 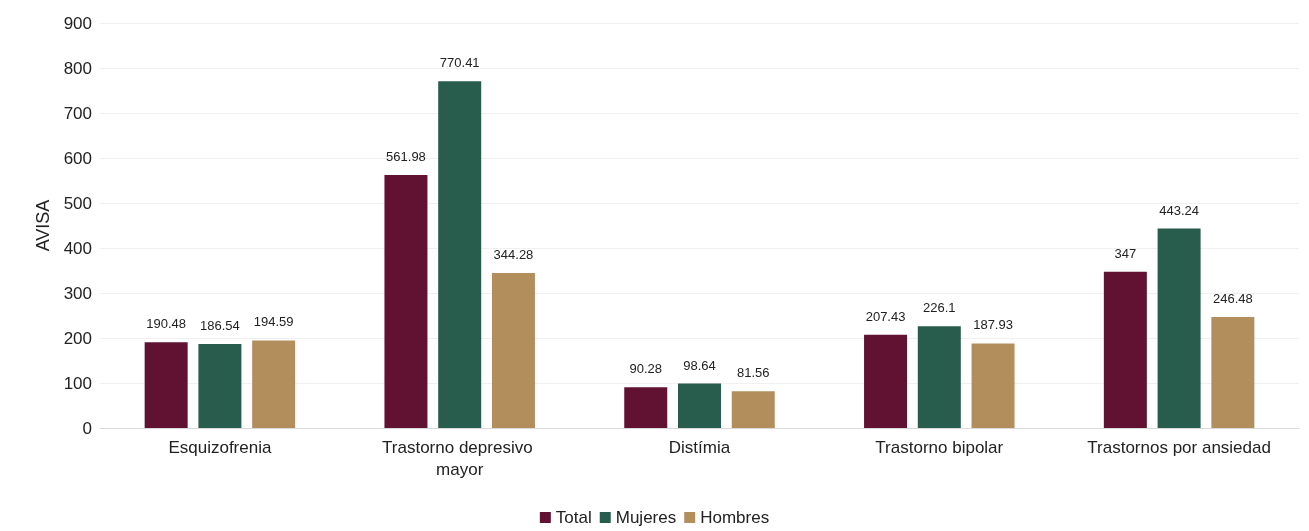 What do you see at coordinates (646, 517) in the screenshot?
I see `legend-label: Mujeres` at bounding box center [646, 517].